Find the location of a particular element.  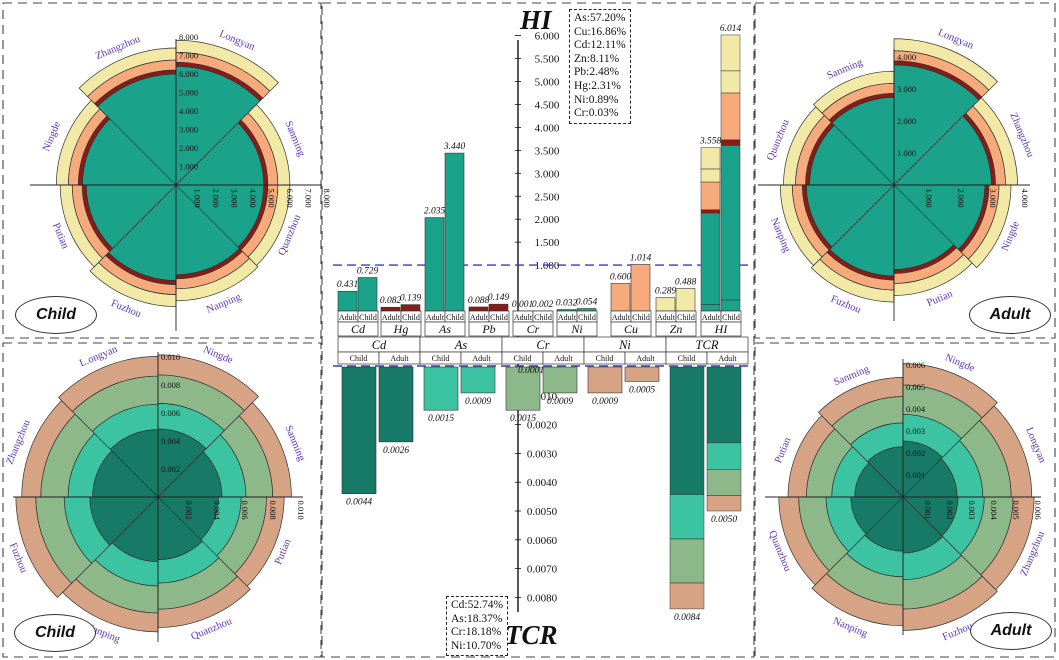

child-label-top: Child is located at coordinates (56, 315).